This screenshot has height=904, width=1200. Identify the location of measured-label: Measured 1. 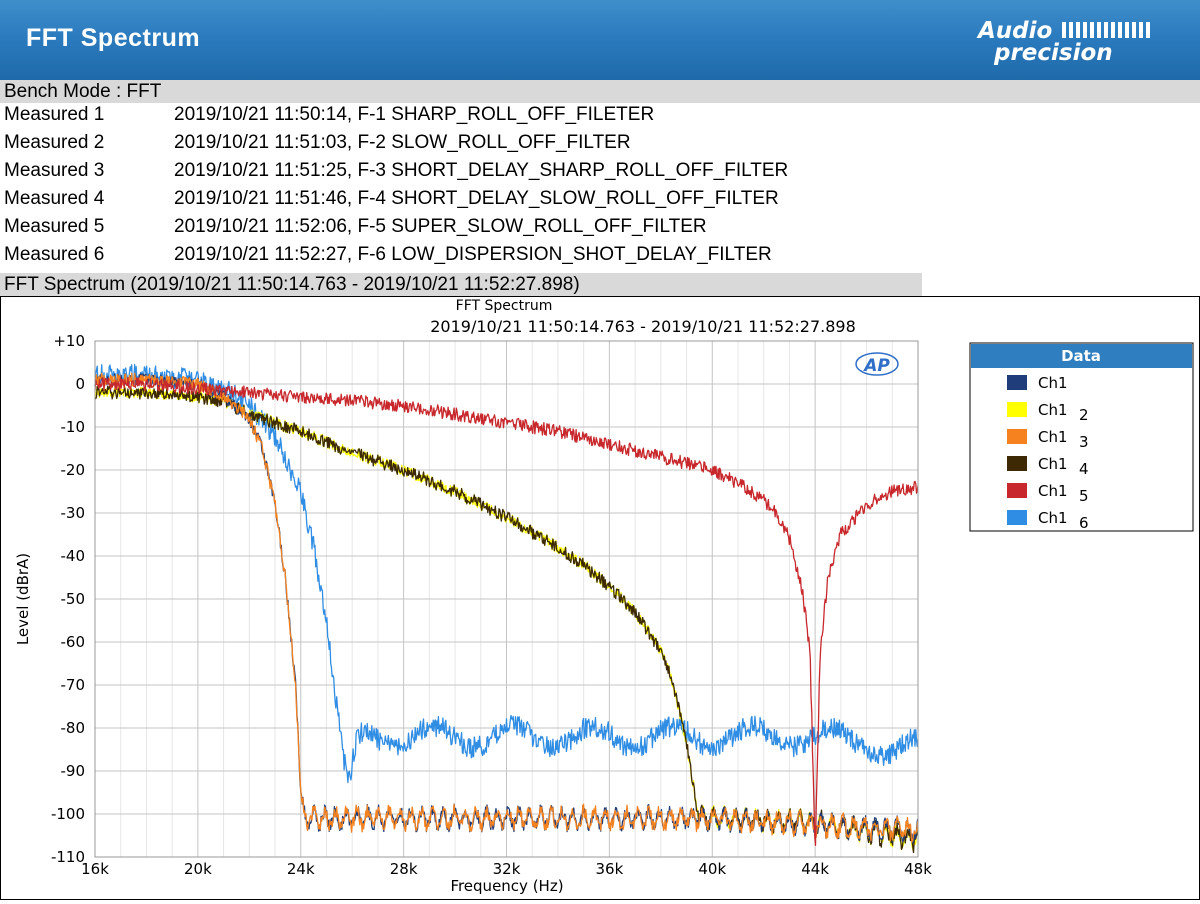
(54, 114).